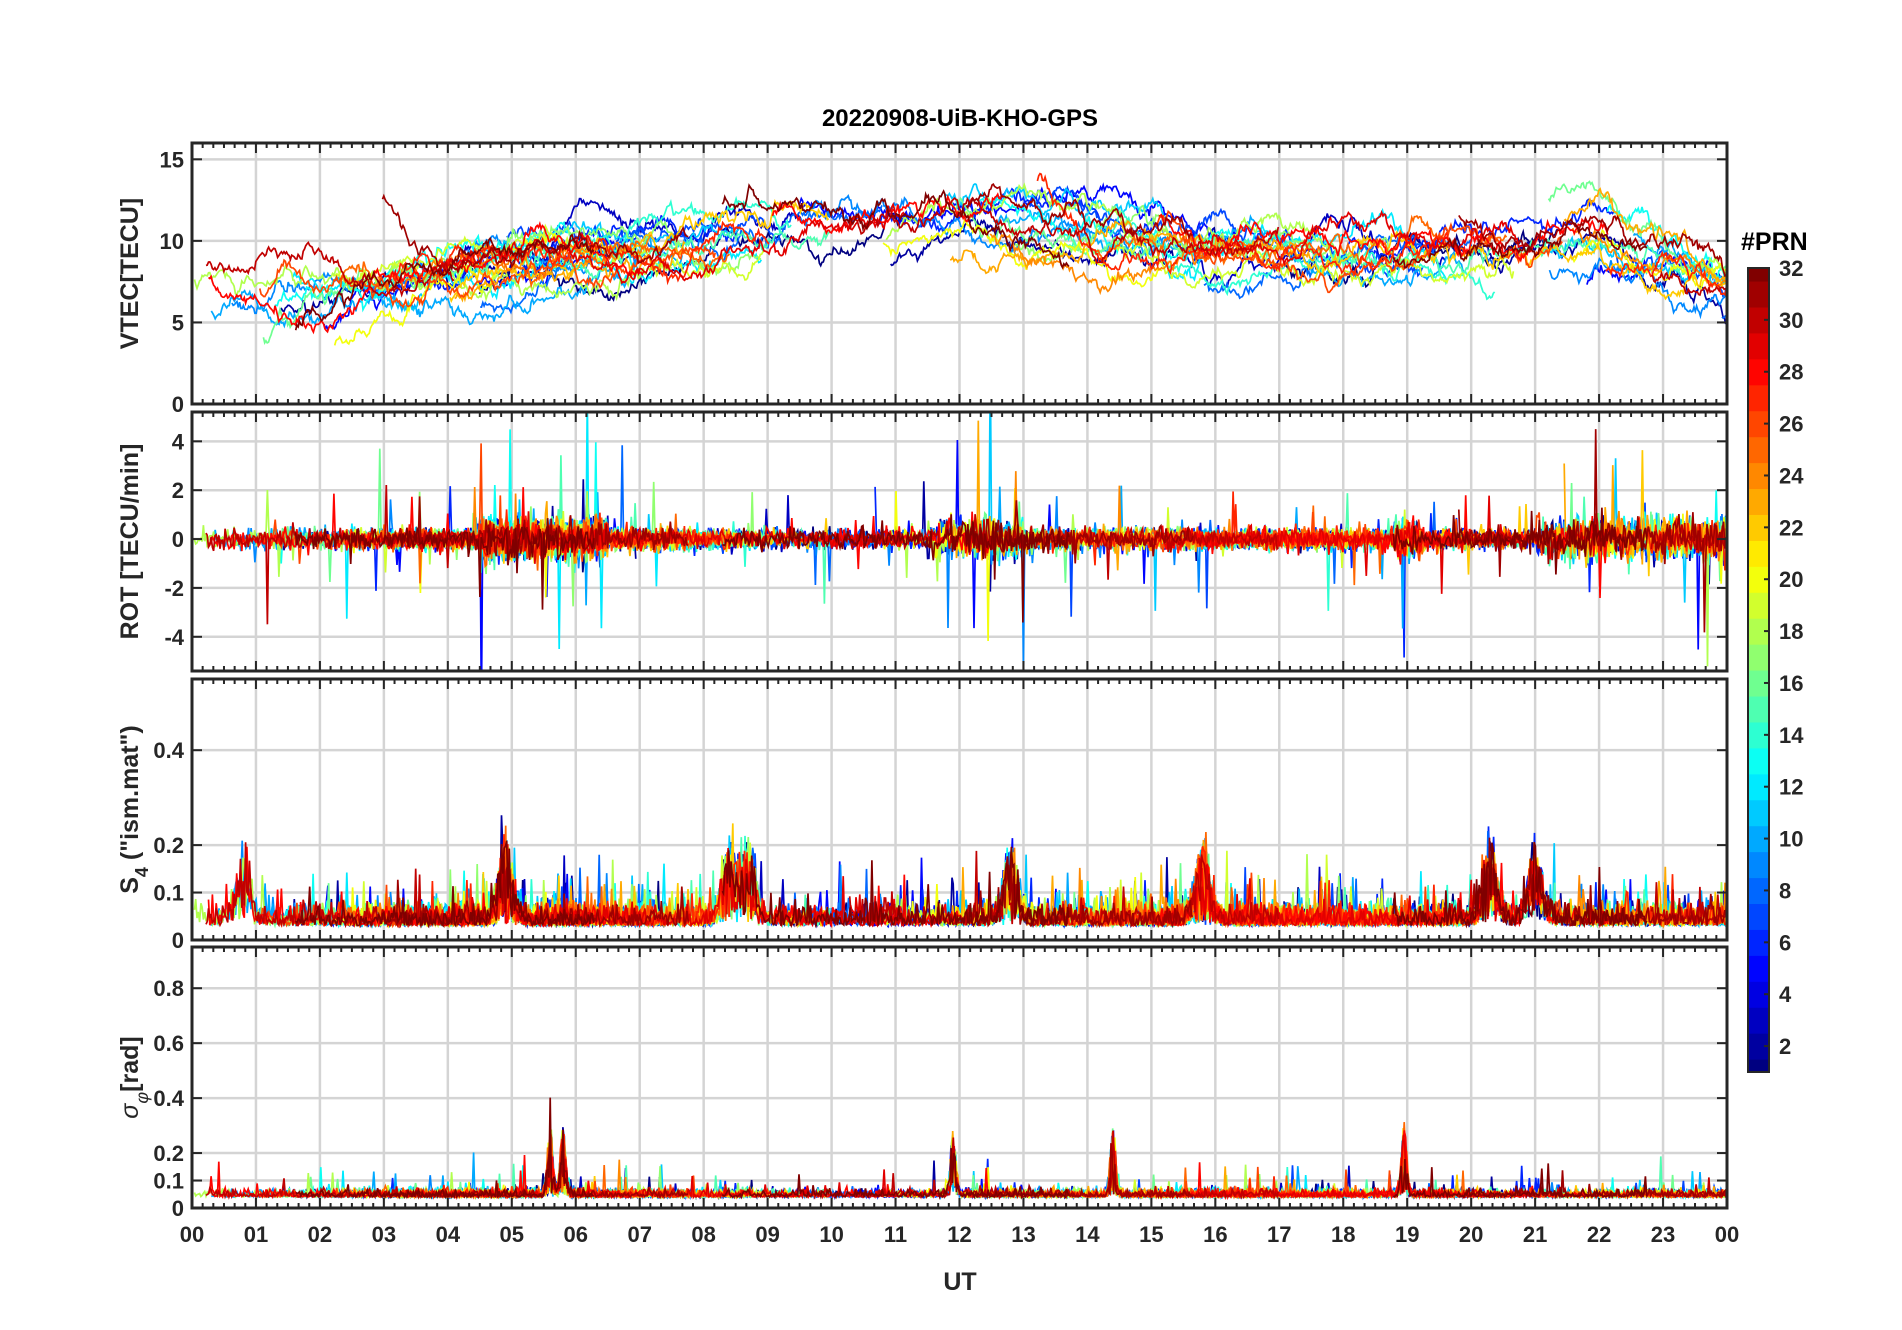 This screenshot has width=1902, height=1330. I want to click on y-tick-label: 0.6, so click(168, 1043).